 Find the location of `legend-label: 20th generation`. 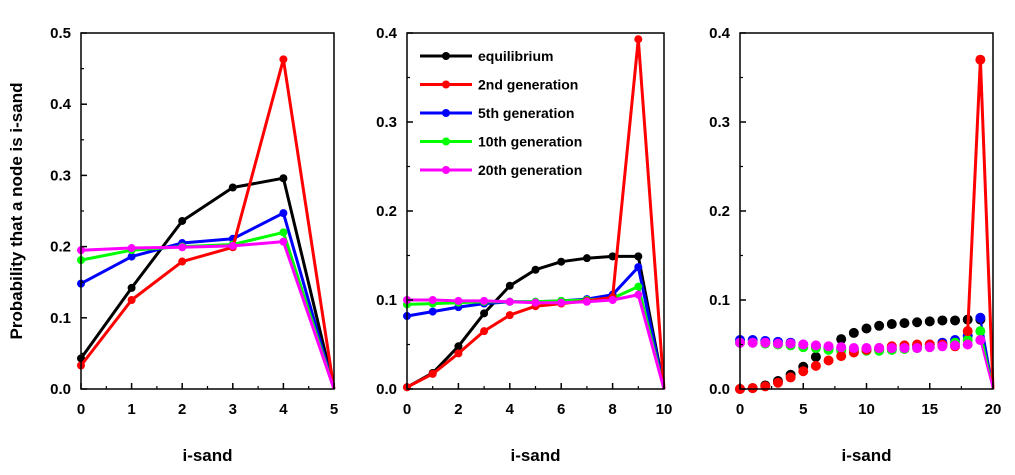

legend-label: 20th generation is located at coordinates (530, 170).